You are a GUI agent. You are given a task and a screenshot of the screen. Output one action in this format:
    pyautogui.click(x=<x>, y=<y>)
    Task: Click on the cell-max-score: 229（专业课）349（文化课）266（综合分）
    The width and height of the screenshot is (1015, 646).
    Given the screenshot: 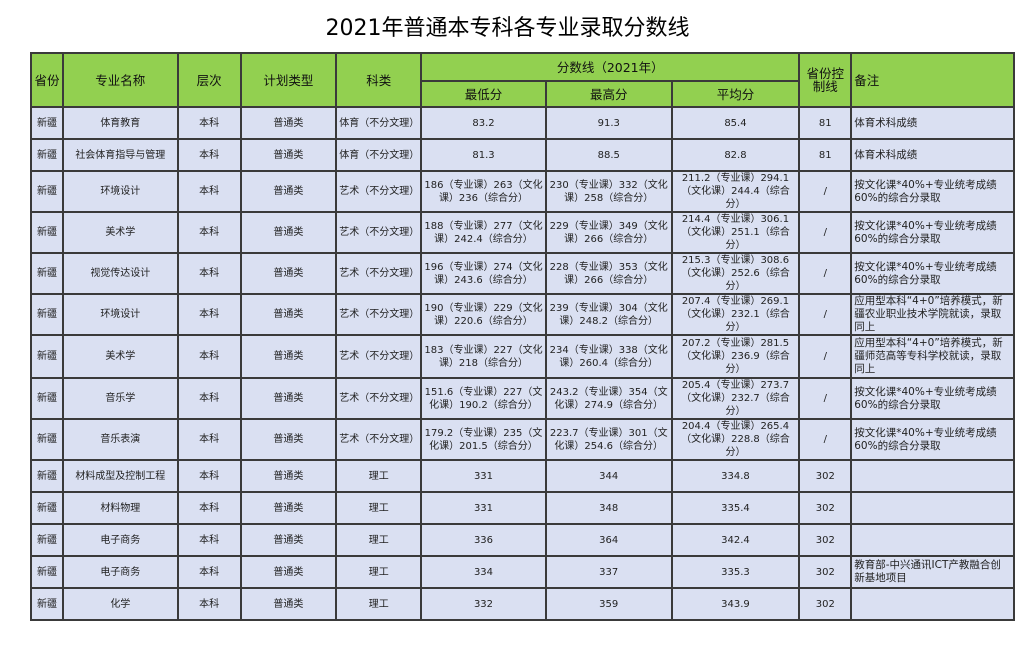 What is the action you would take?
    pyautogui.click(x=608, y=232)
    